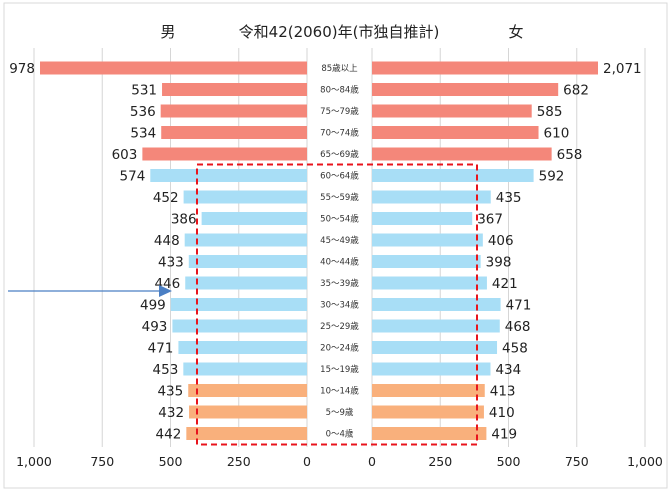  What do you see at coordinates (339, 32) in the screenshot?
I see `chart-title: 令和42(2060)年(市独自推計)` at bounding box center [339, 32].